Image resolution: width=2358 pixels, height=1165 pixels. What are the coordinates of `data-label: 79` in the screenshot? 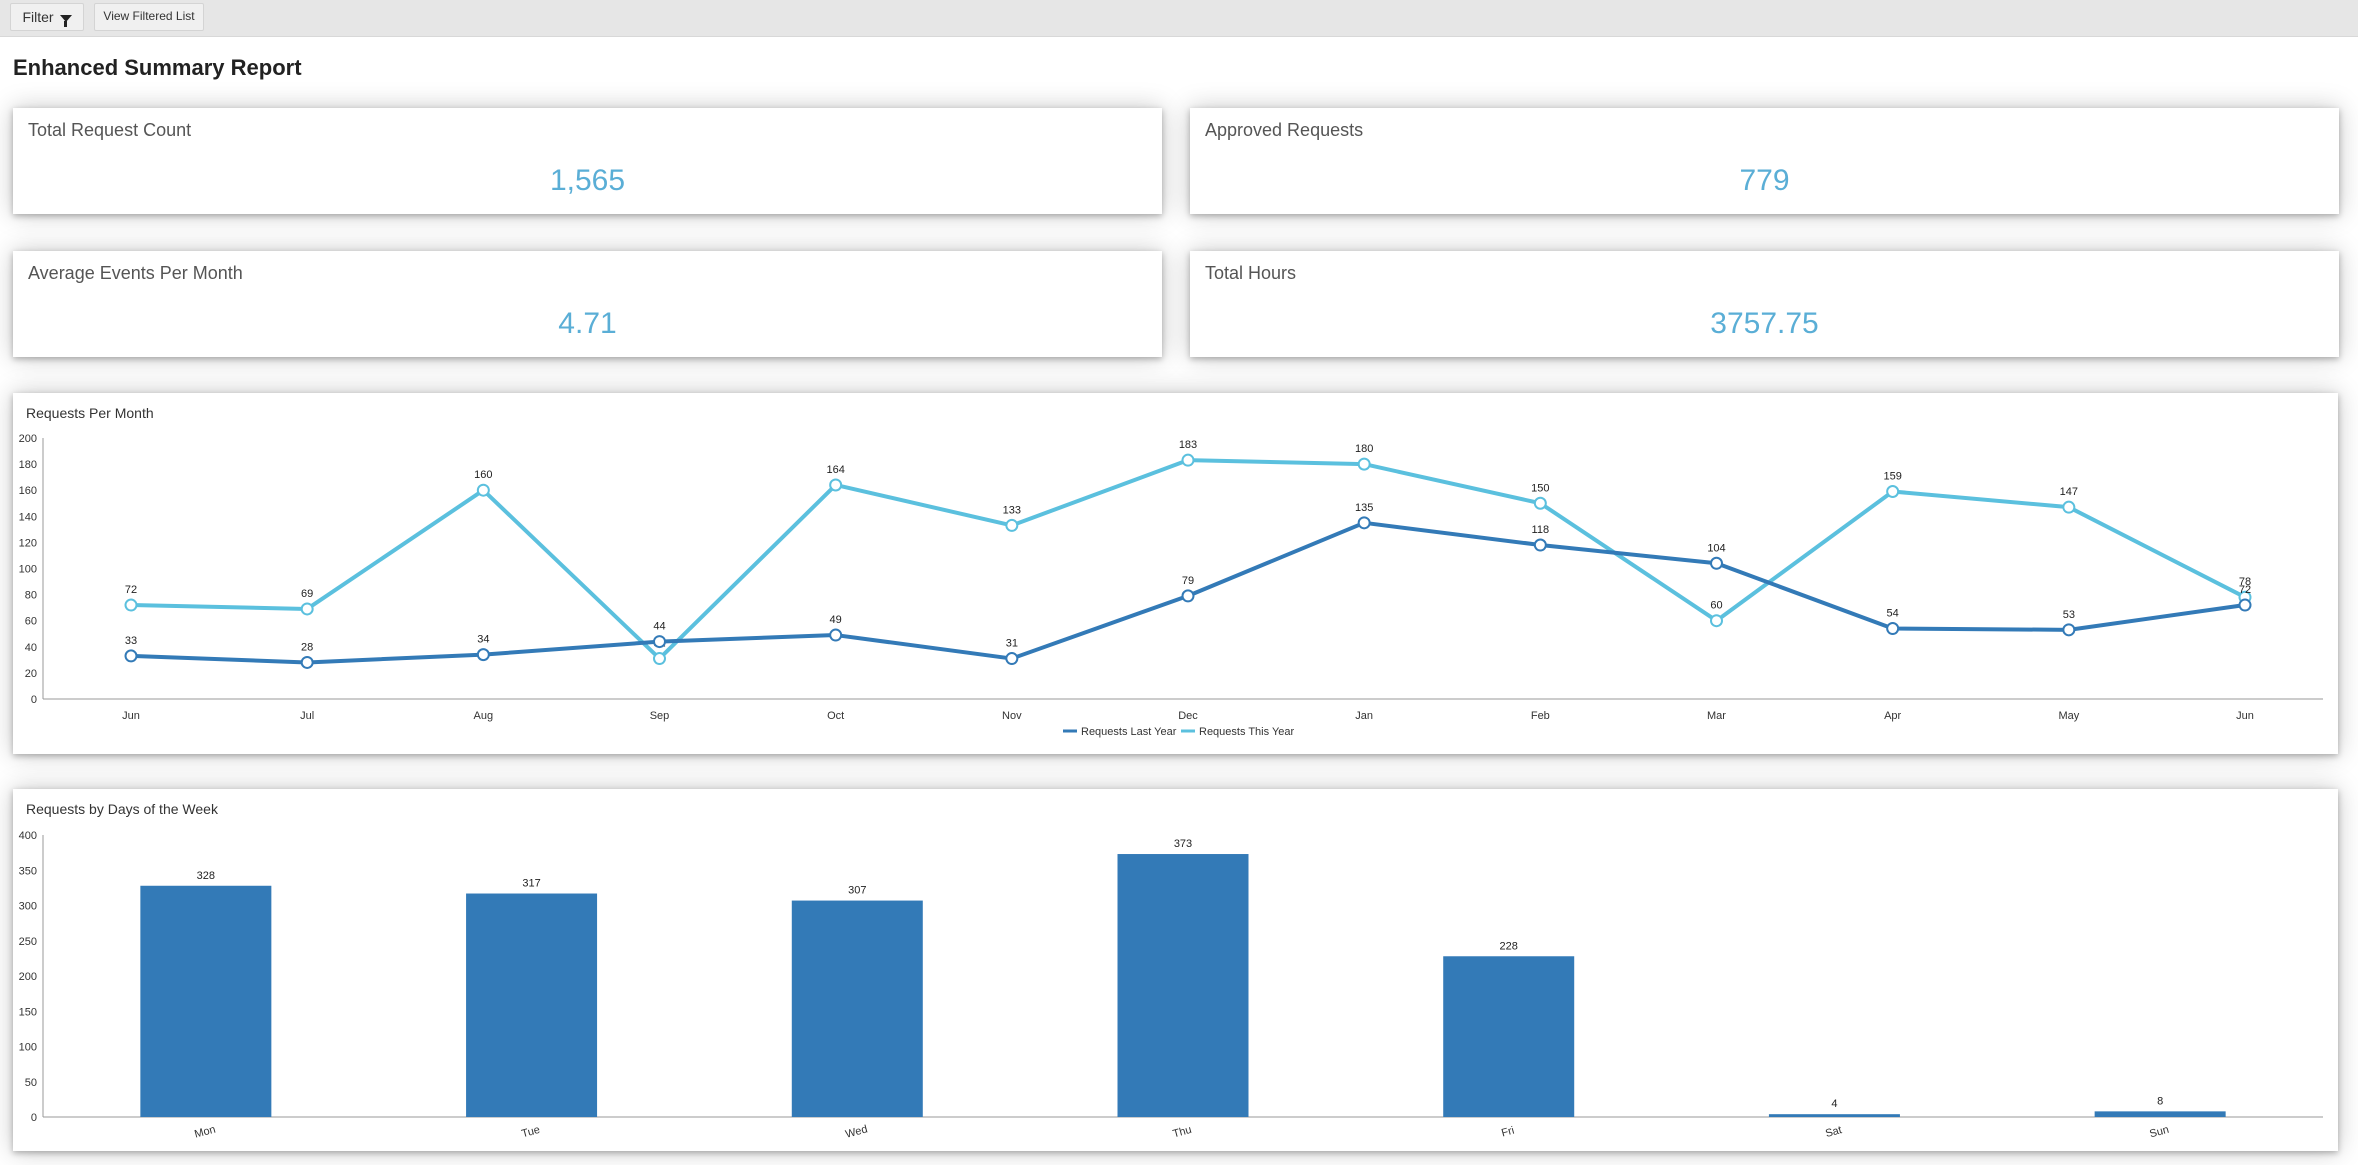 It's located at (1188, 581).